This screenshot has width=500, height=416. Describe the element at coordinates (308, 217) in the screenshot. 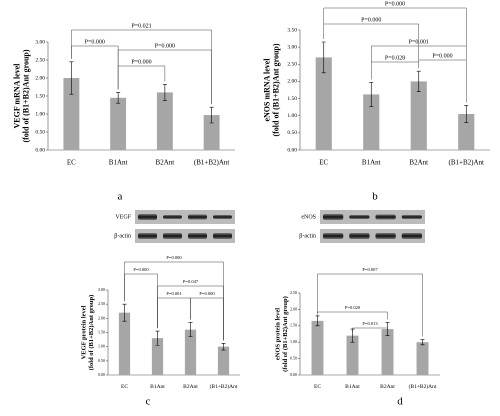

I see `blot-label: eNOS` at that location.